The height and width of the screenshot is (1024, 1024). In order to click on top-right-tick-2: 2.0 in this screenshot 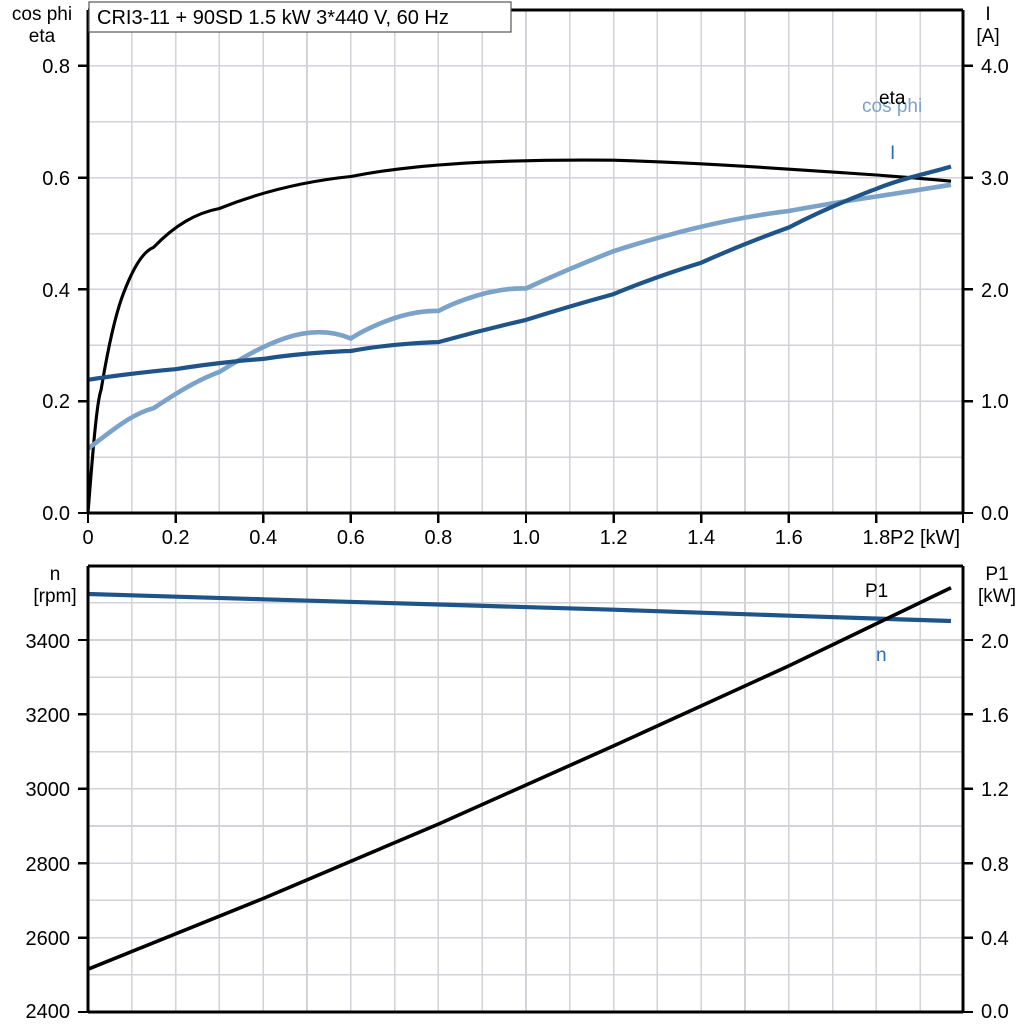, I will do `click(995, 291)`.